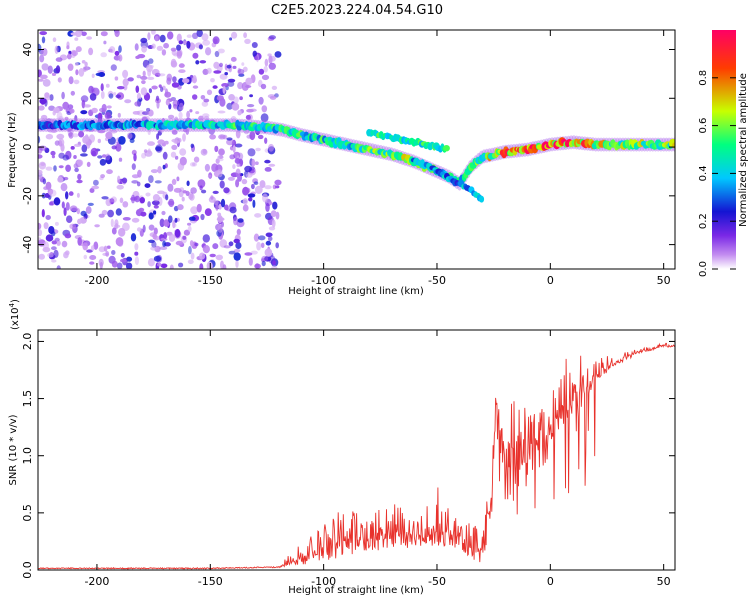 The height and width of the screenshot is (604, 750). I want to click on spectrogram-y-tick-label: 20, so click(27, 98).